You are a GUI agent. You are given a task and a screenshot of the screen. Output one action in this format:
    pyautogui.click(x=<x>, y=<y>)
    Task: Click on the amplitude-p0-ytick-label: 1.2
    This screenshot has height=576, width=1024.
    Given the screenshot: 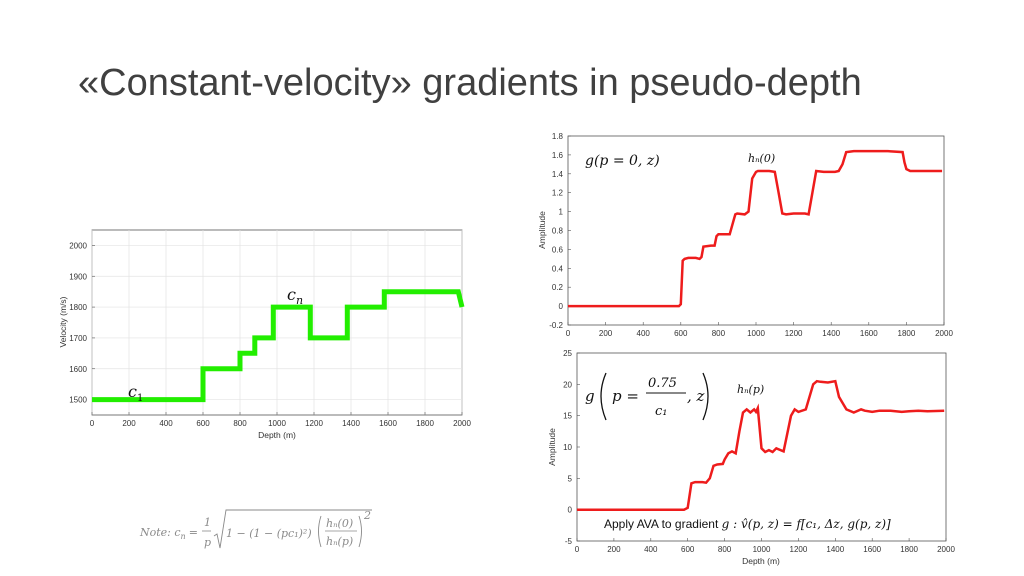 What is the action you would take?
    pyautogui.click(x=558, y=193)
    